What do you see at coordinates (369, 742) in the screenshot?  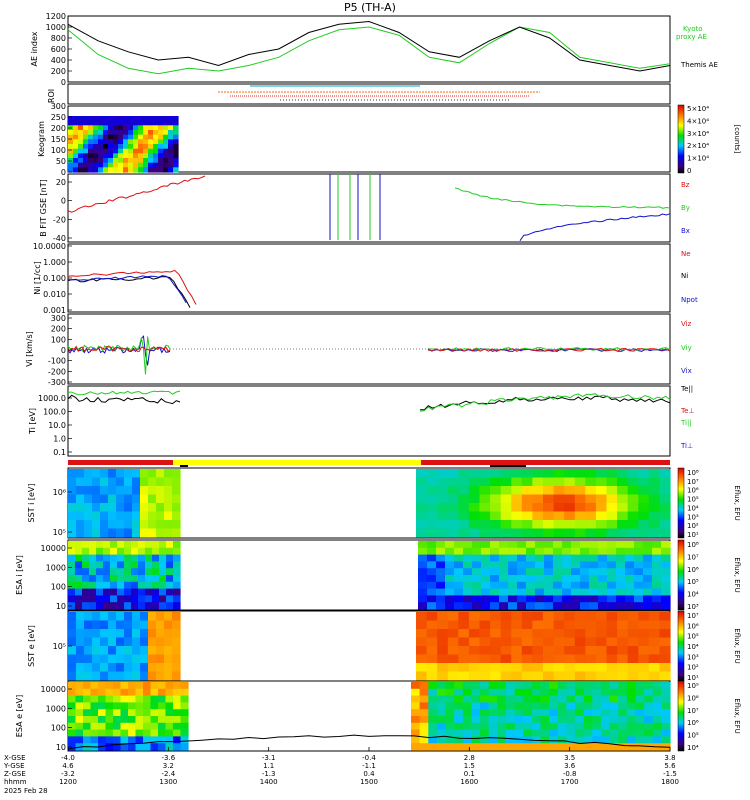 I see `esa-e-black-trace` at bounding box center [369, 742].